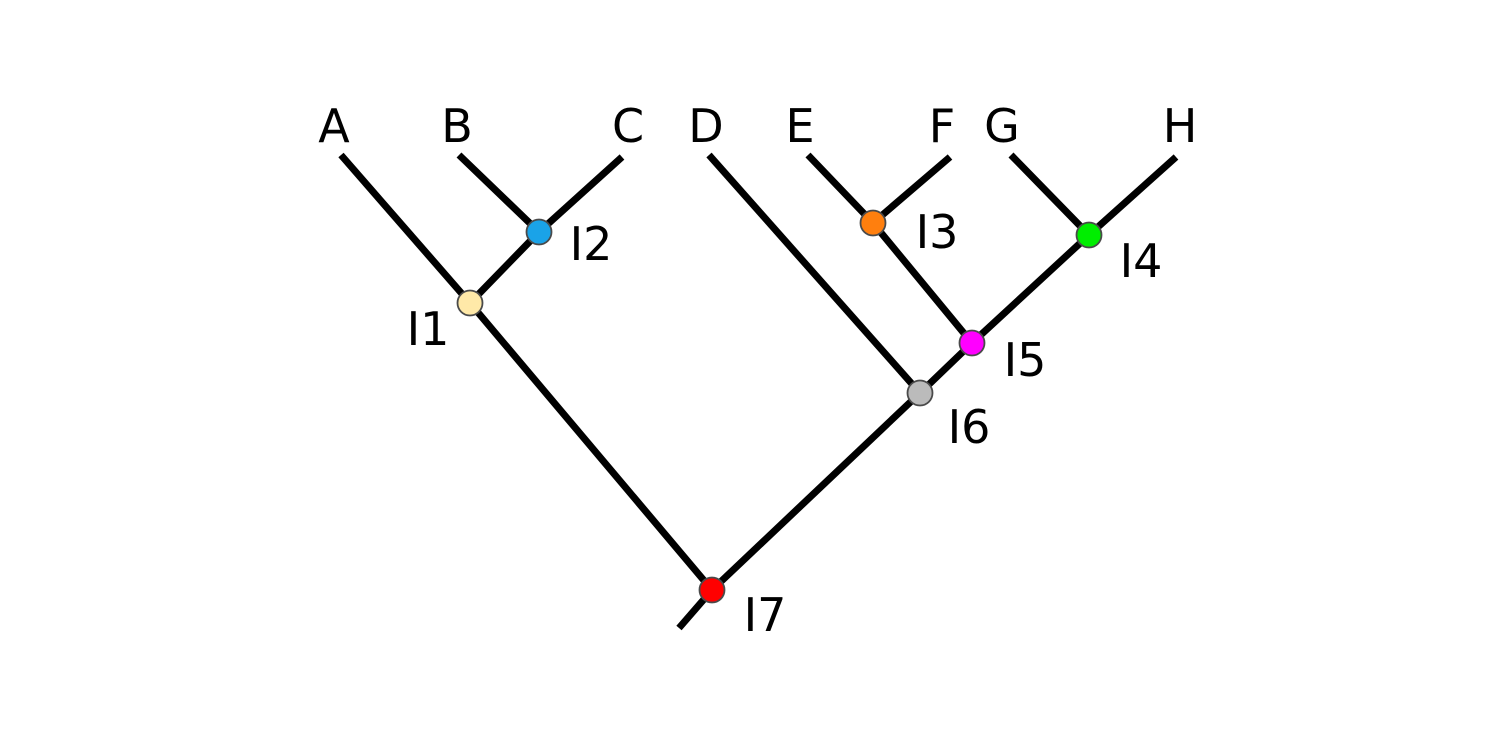 Image resolution: width=1500 pixels, height=750 pixels. I want to click on node-label-i7: I7, so click(765, 615).